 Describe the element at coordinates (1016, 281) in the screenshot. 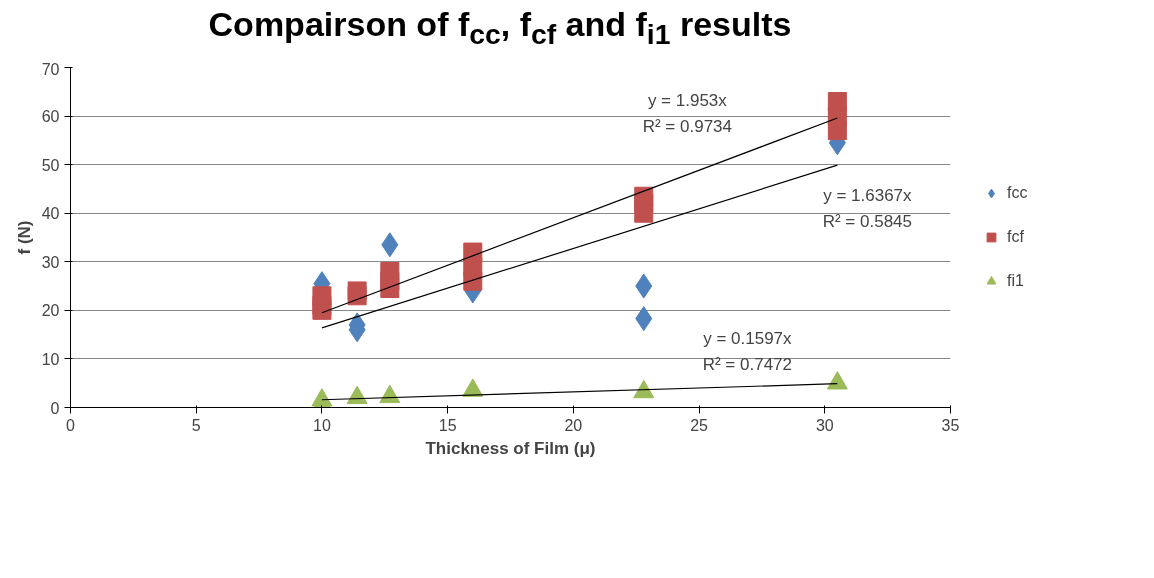

I see `legend-label: fi1` at that location.